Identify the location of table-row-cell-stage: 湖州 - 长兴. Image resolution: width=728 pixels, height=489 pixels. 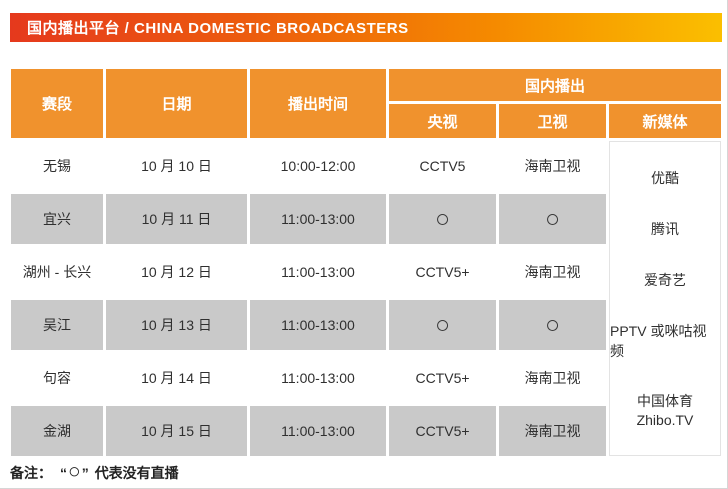
(57, 272).